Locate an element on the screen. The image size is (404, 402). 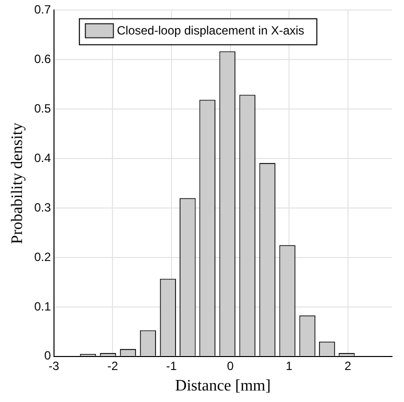
x-tick-label: -3 is located at coordinates (54, 365).